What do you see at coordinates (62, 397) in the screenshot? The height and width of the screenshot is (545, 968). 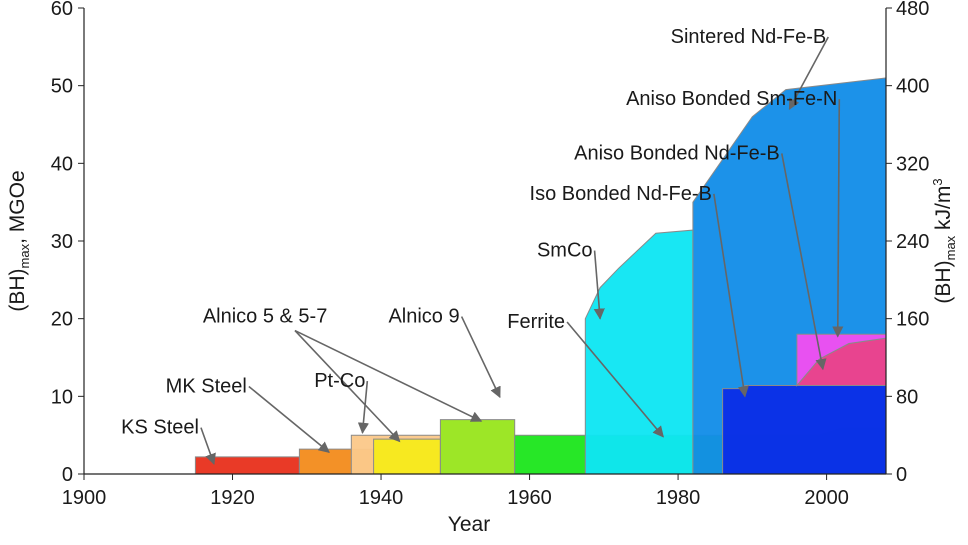 I see `y-left-tick-label: 10` at bounding box center [62, 397].